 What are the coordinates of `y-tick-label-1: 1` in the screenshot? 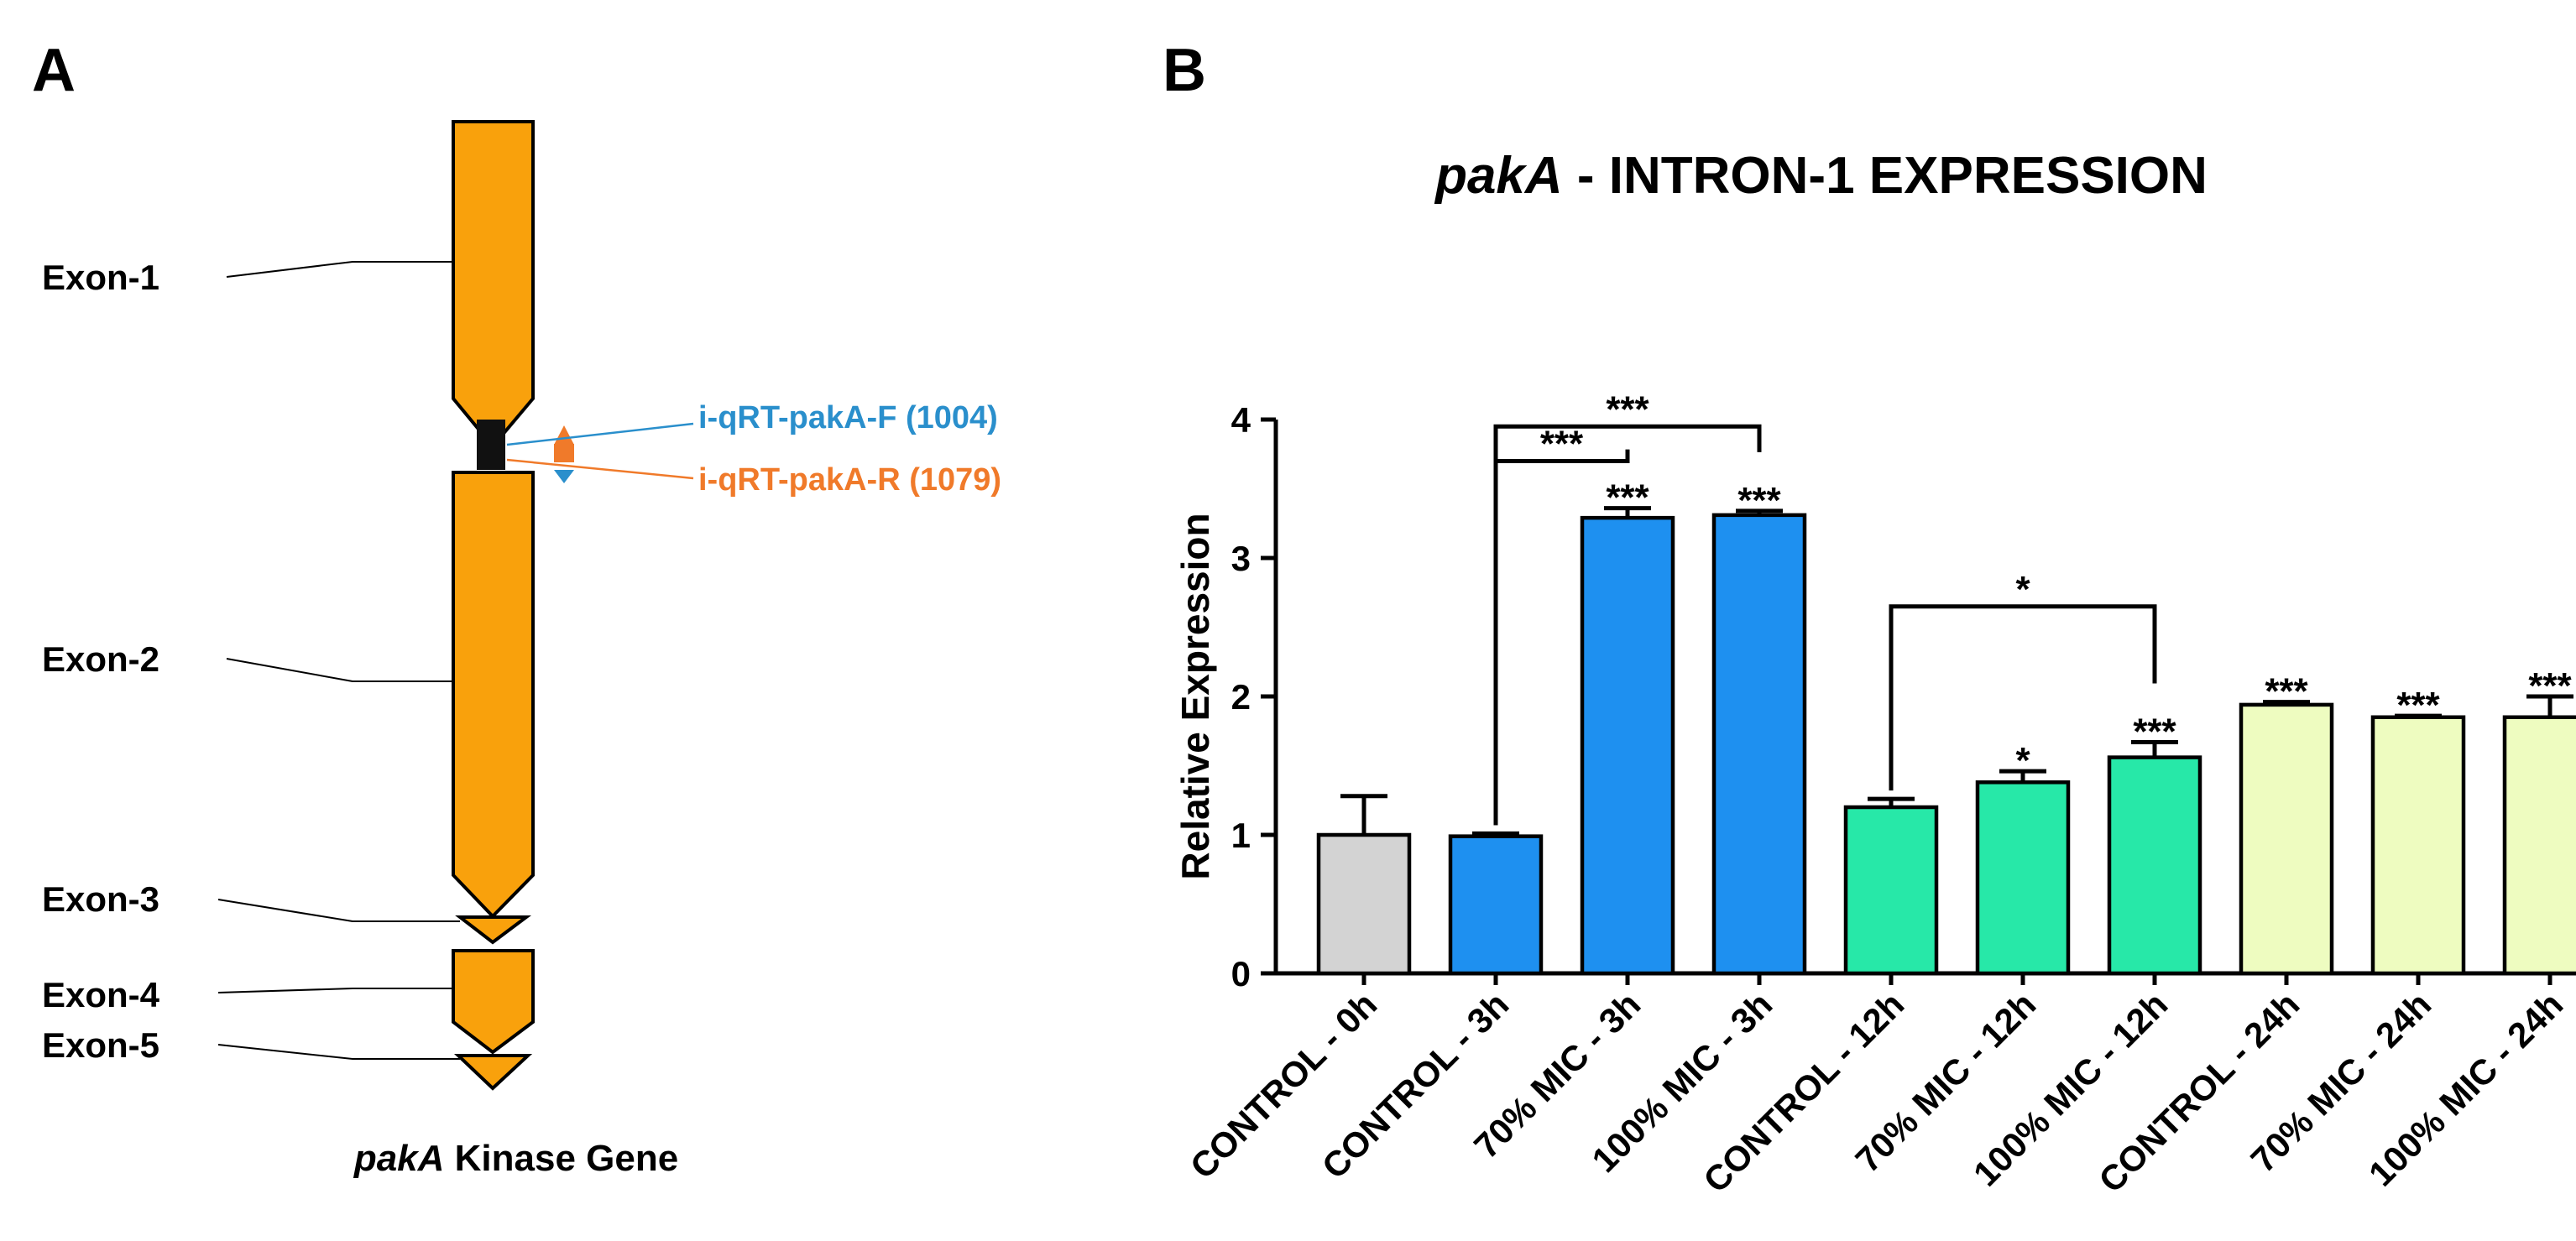 It's located at (1241, 836).